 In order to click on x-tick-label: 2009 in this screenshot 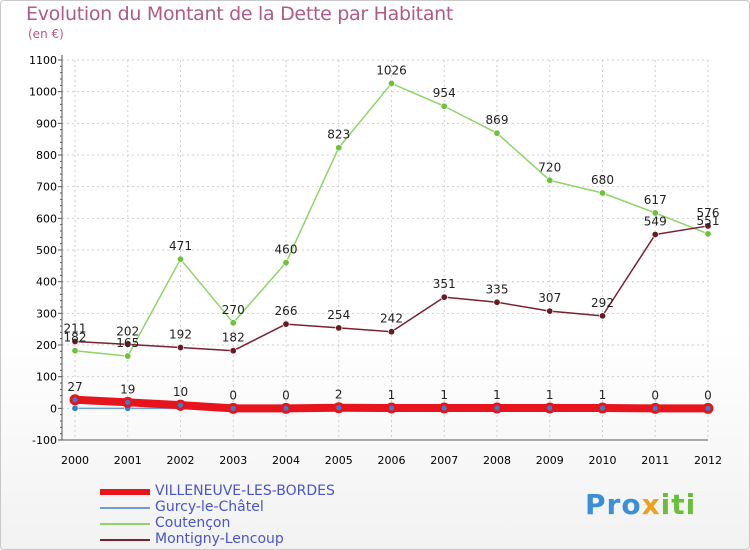, I will do `click(550, 460)`.